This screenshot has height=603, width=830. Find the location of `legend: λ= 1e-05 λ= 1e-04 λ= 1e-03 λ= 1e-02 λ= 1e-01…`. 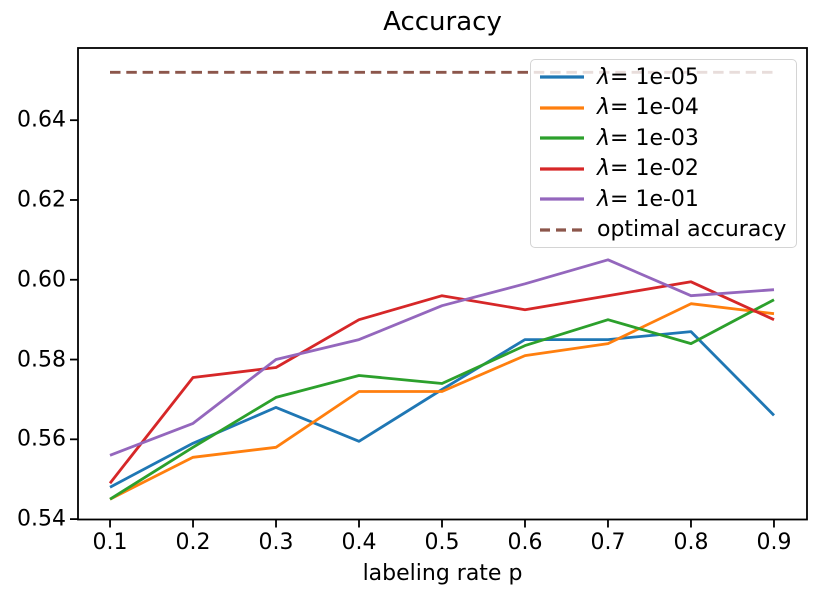

legend: λ= 1e-05 λ= 1e-04 λ= 1e-03 λ= 1e-02 λ= 1e-01… is located at coordinates (663, 153).